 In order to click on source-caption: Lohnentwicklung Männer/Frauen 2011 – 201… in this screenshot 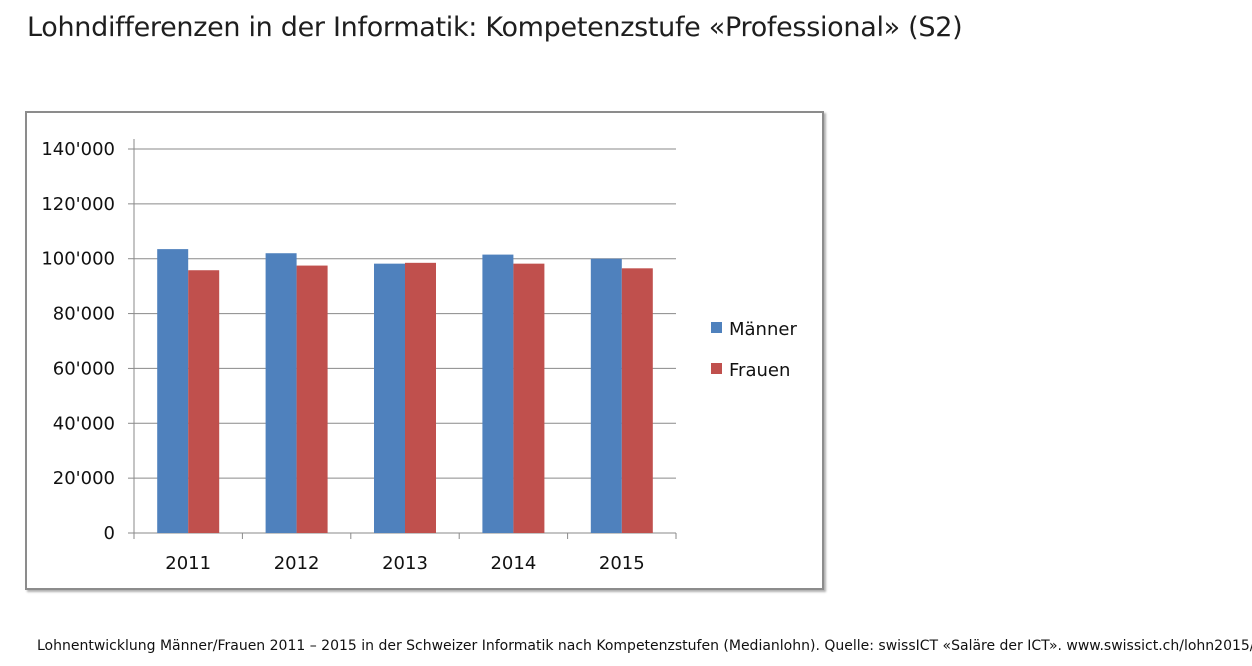, I will do `click(644, 646)`.